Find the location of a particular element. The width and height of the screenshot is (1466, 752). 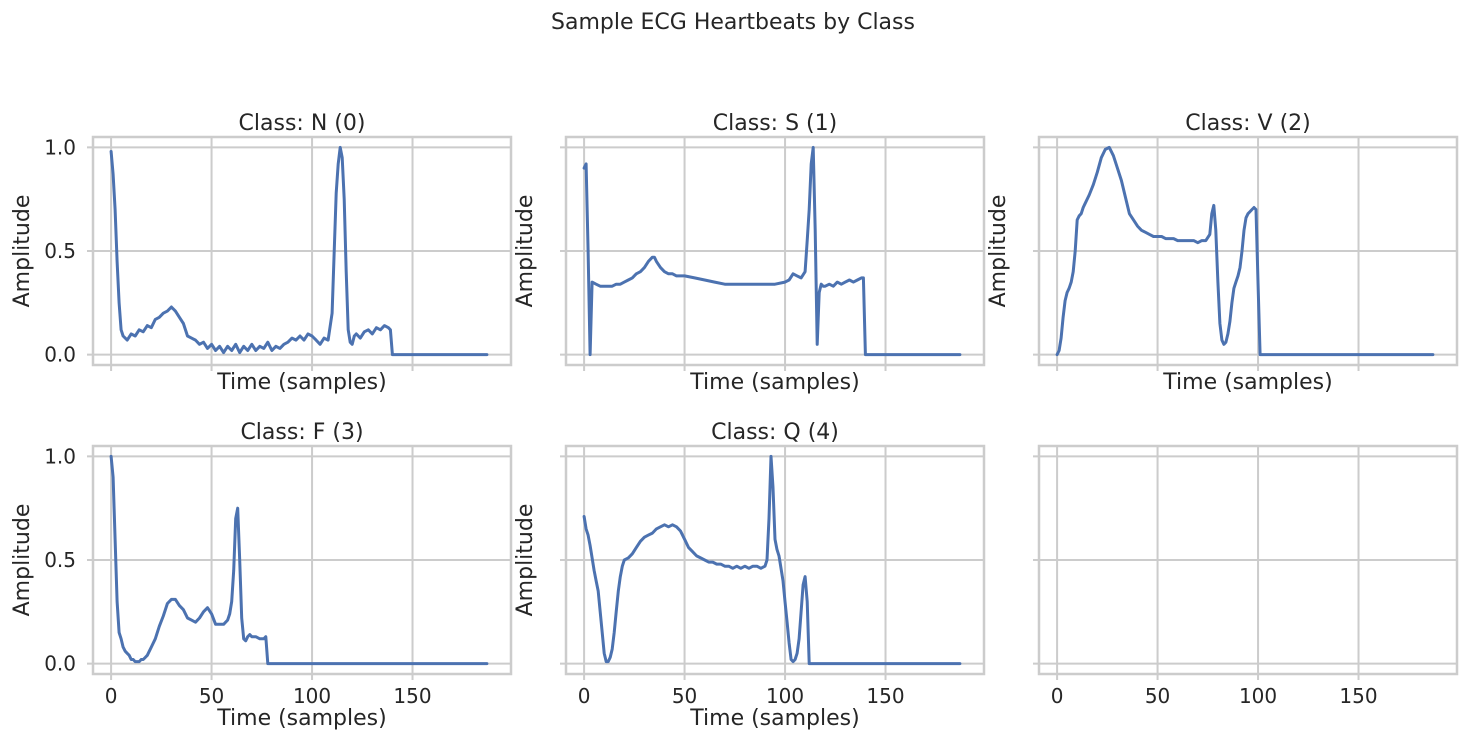

subplot-title: Class: N (0) is located at coordinates (302, 123).